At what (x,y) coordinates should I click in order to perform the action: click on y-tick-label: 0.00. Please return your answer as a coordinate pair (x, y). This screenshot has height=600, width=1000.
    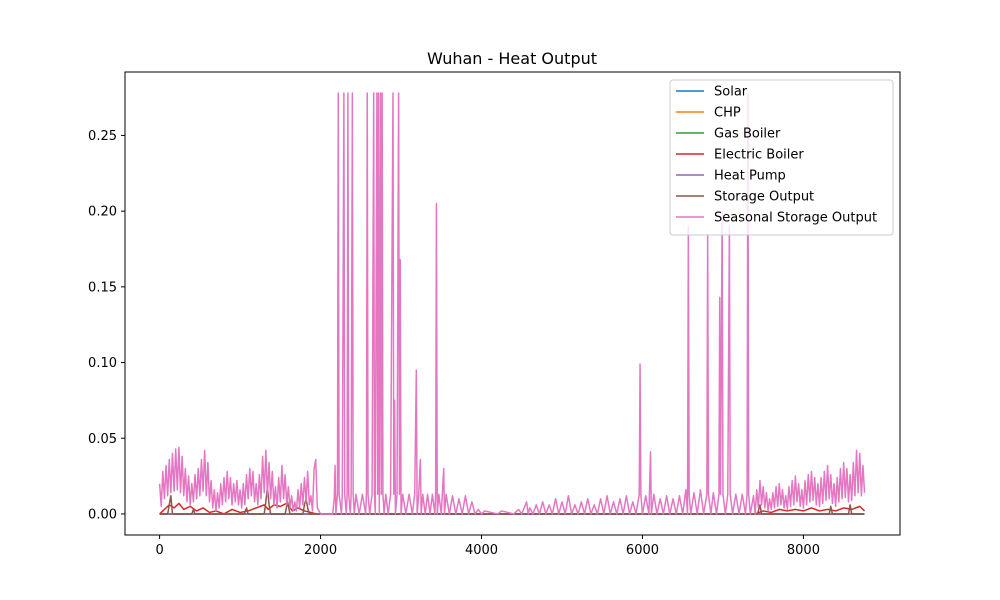
    Looking at the image, I should click on (102, 514).